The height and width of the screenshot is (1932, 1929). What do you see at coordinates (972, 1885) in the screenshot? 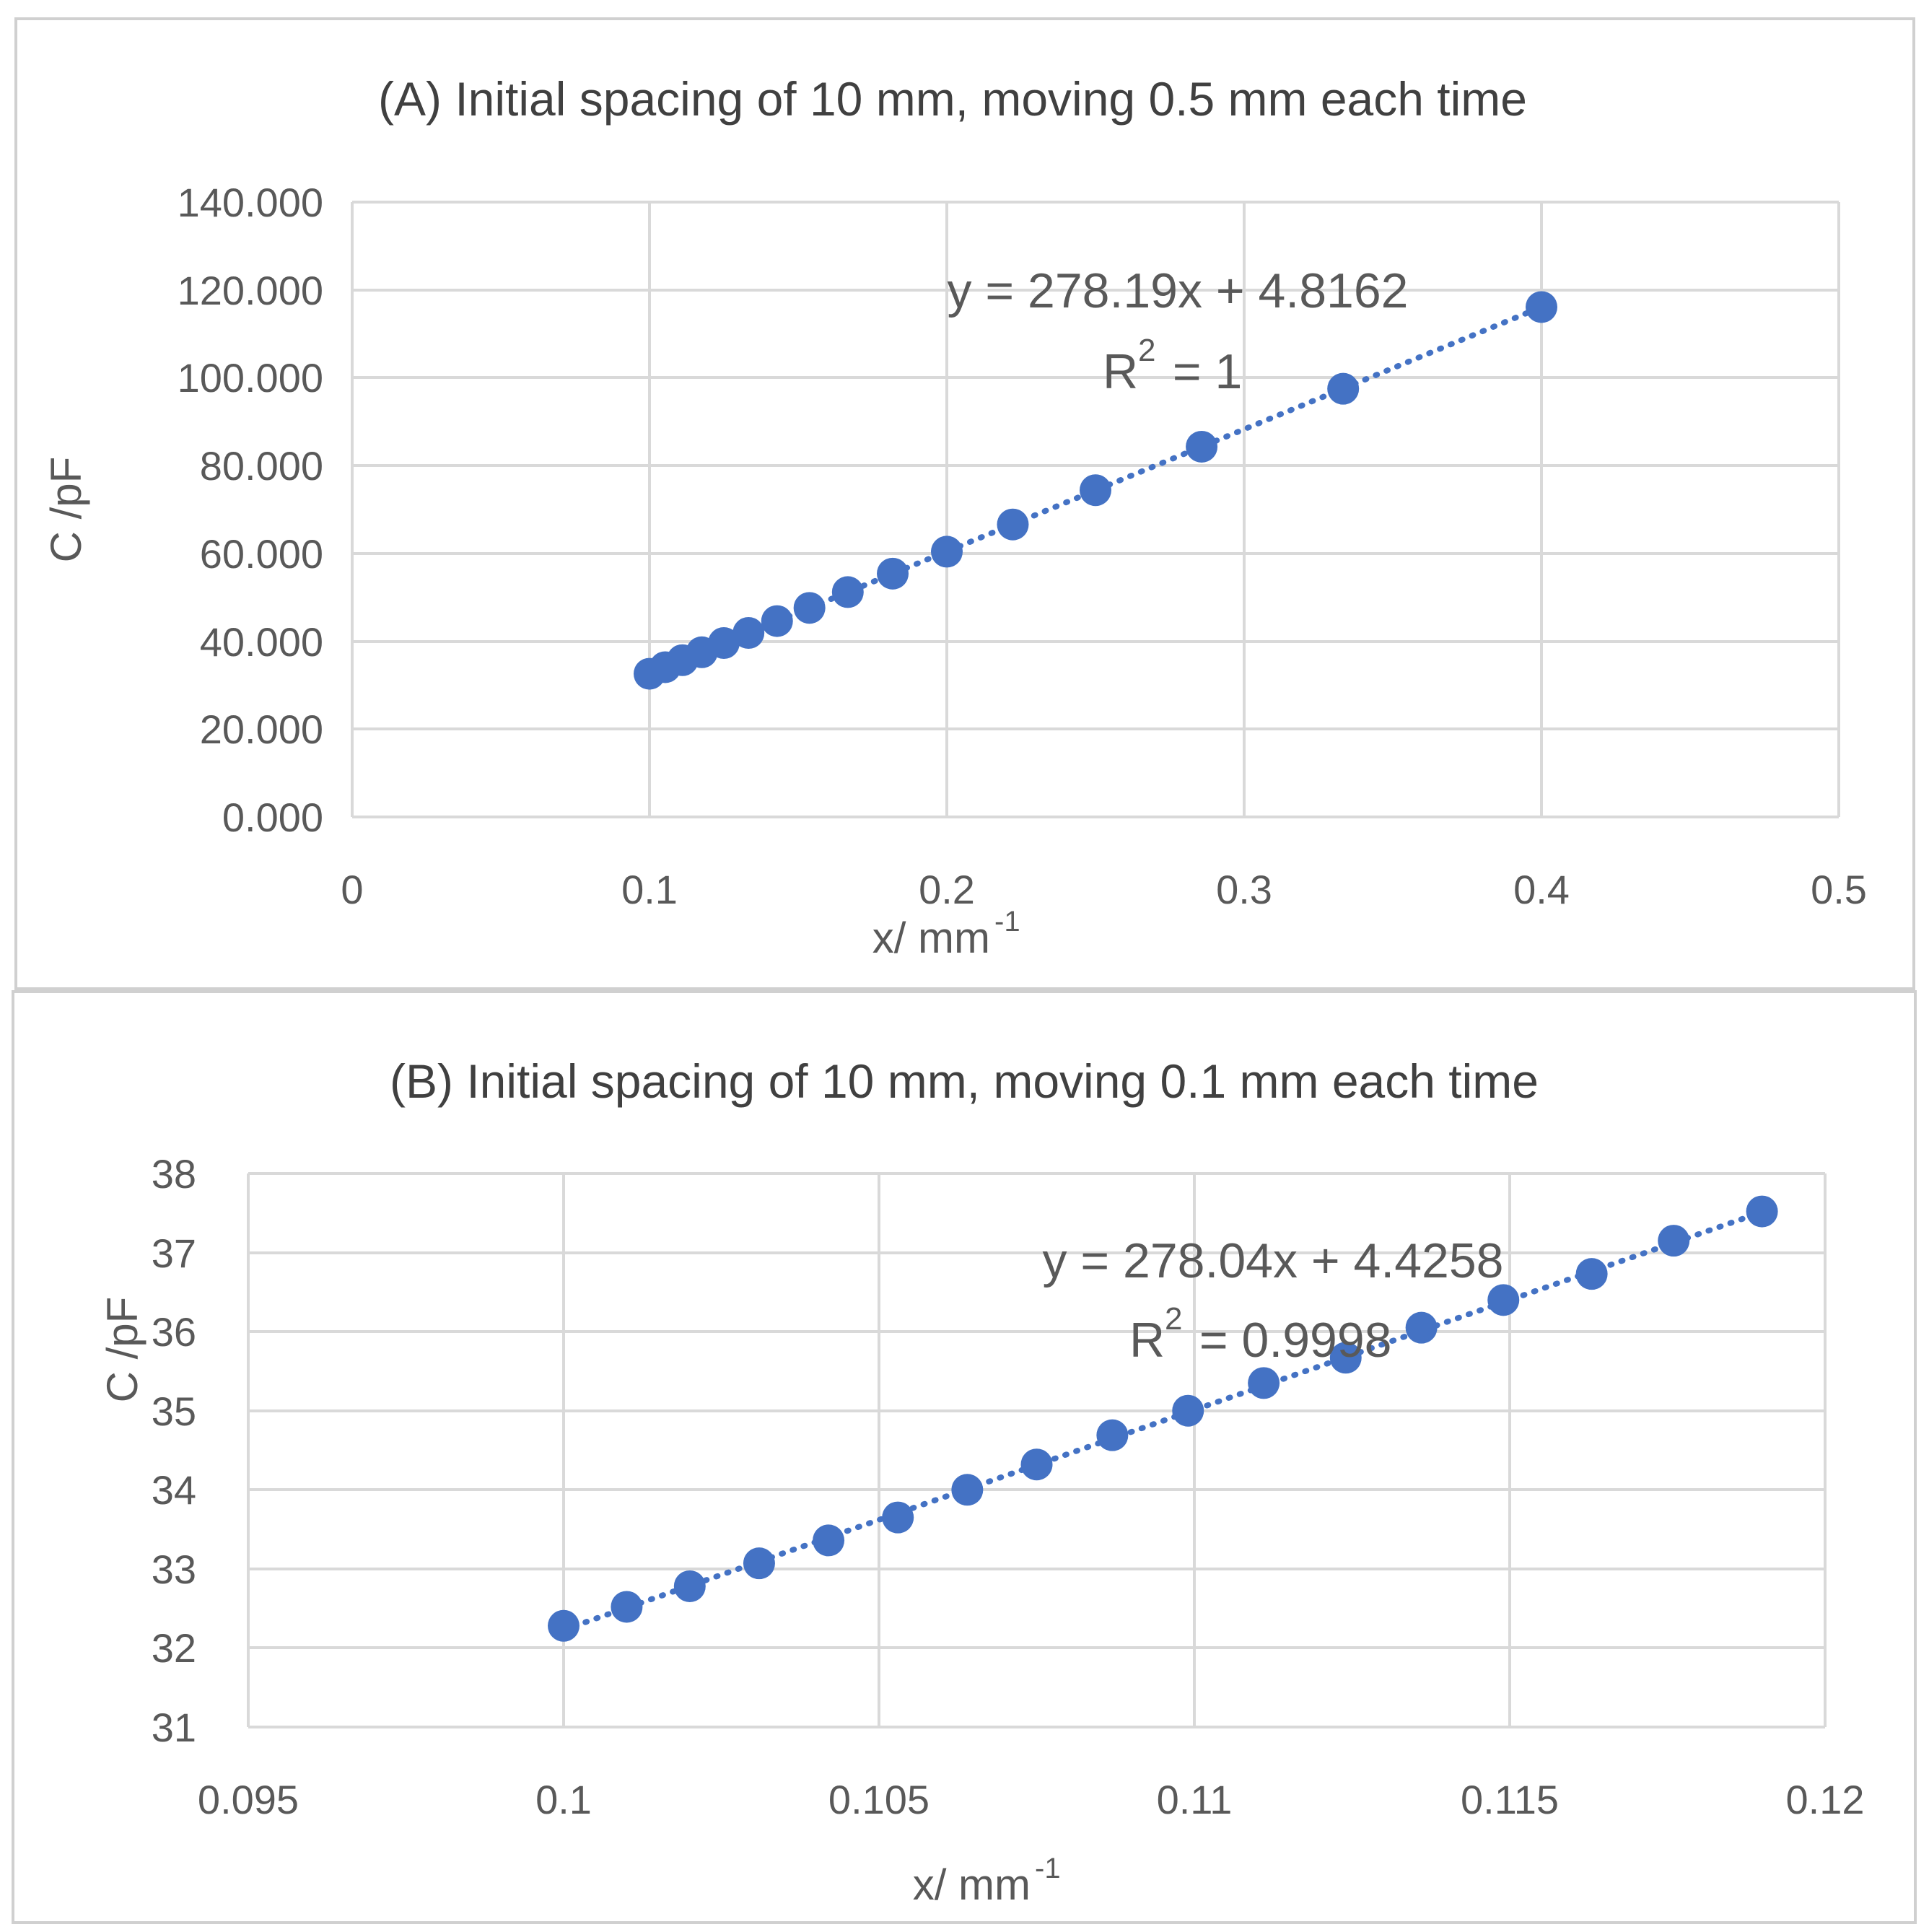
I see `panel-b-x-axis-label: x/ mm` at bounding box center [972, 1885].